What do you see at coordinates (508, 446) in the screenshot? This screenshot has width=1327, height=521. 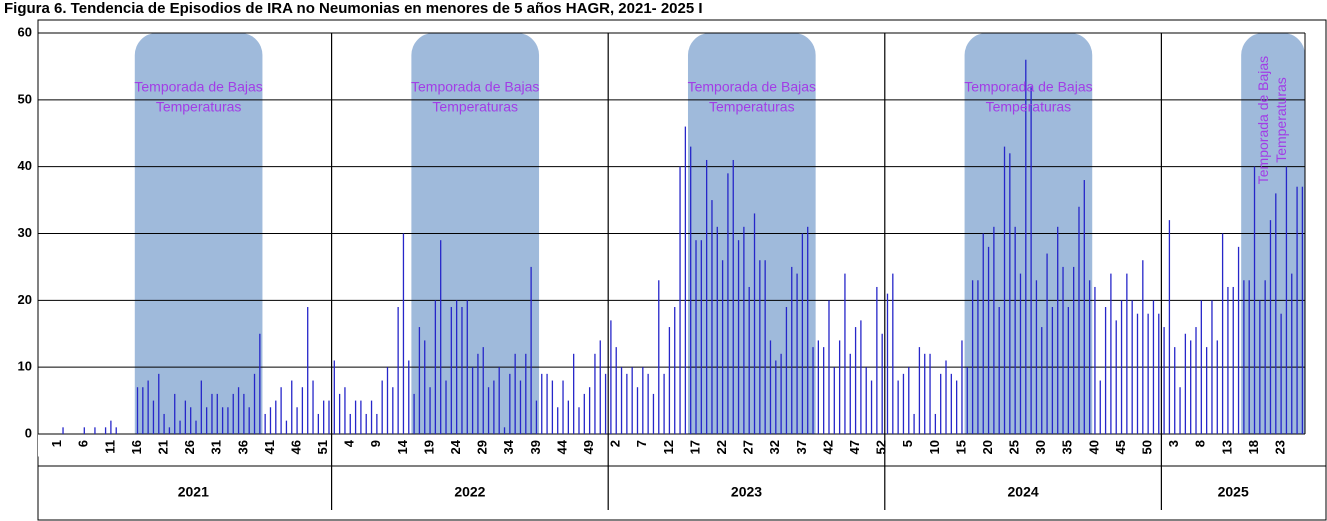 I see `x-tick-label: 34` at bounding box center [508, 446].